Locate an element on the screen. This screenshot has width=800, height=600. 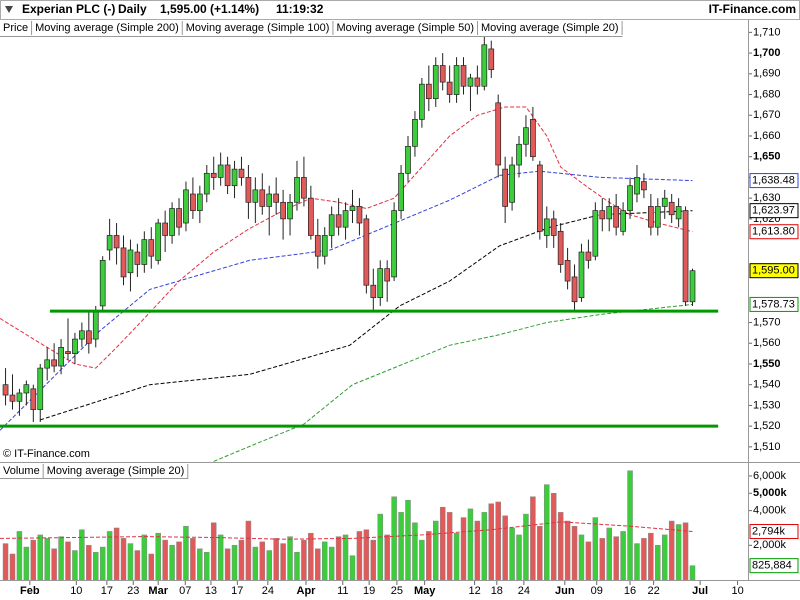
period: Daily is located at coordinates (132, 9).